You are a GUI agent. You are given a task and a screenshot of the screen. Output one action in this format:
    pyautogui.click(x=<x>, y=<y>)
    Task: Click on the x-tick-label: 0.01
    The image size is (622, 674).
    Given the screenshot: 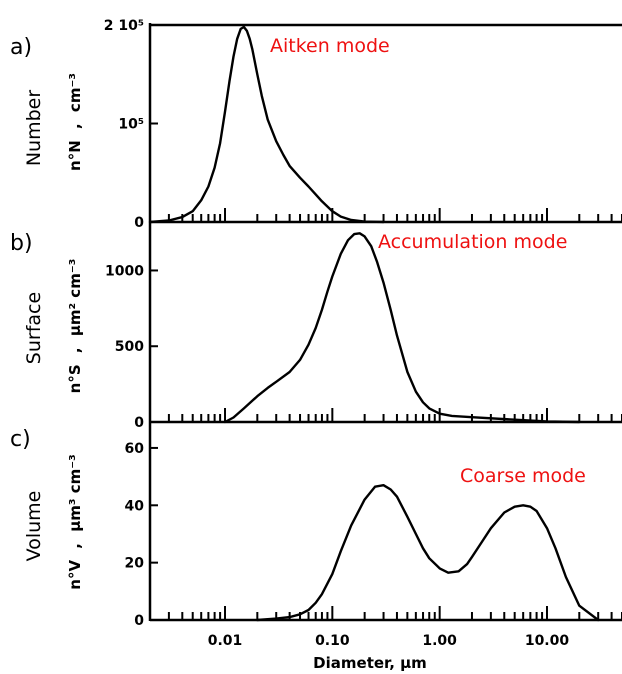 What is the action you would take?
    pyautogui.click(x=225, y=641)
    